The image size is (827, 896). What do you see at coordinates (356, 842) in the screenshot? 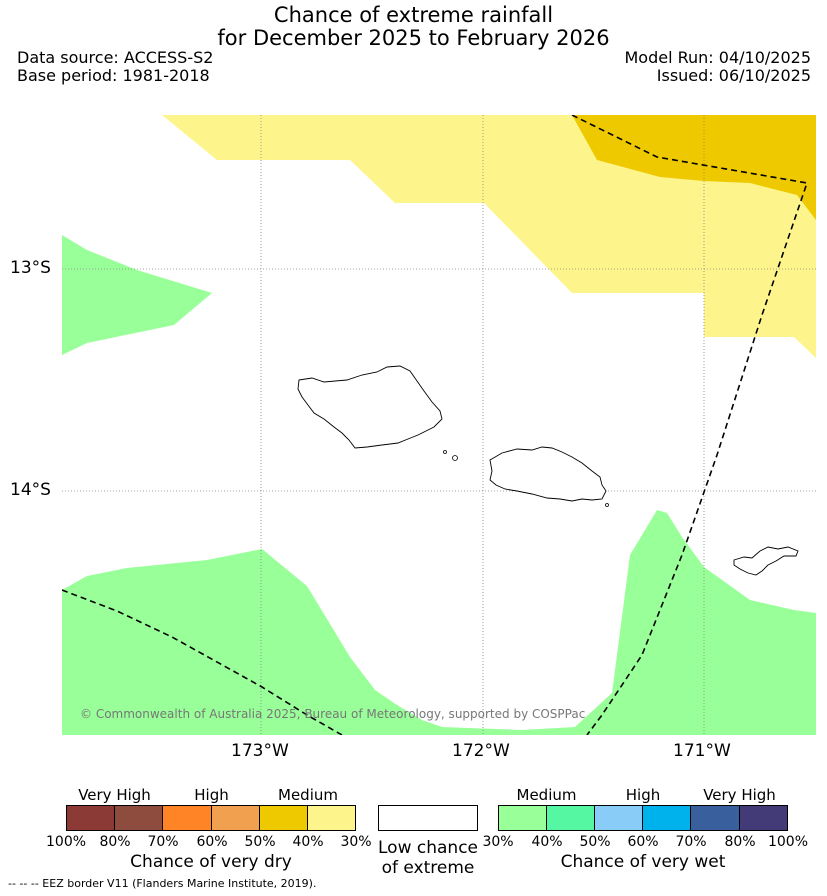
I see `dry-tick: 30%` at bounding box center [356, 842].